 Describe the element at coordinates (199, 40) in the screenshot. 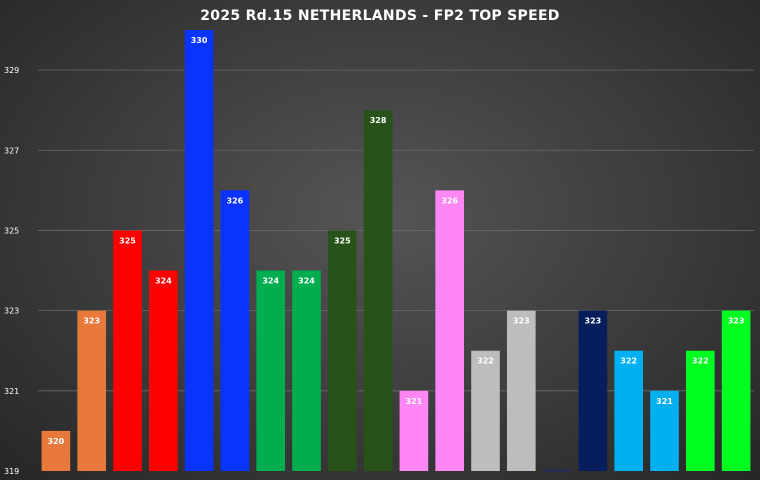

I see `bar-value-label: 330` at that location.